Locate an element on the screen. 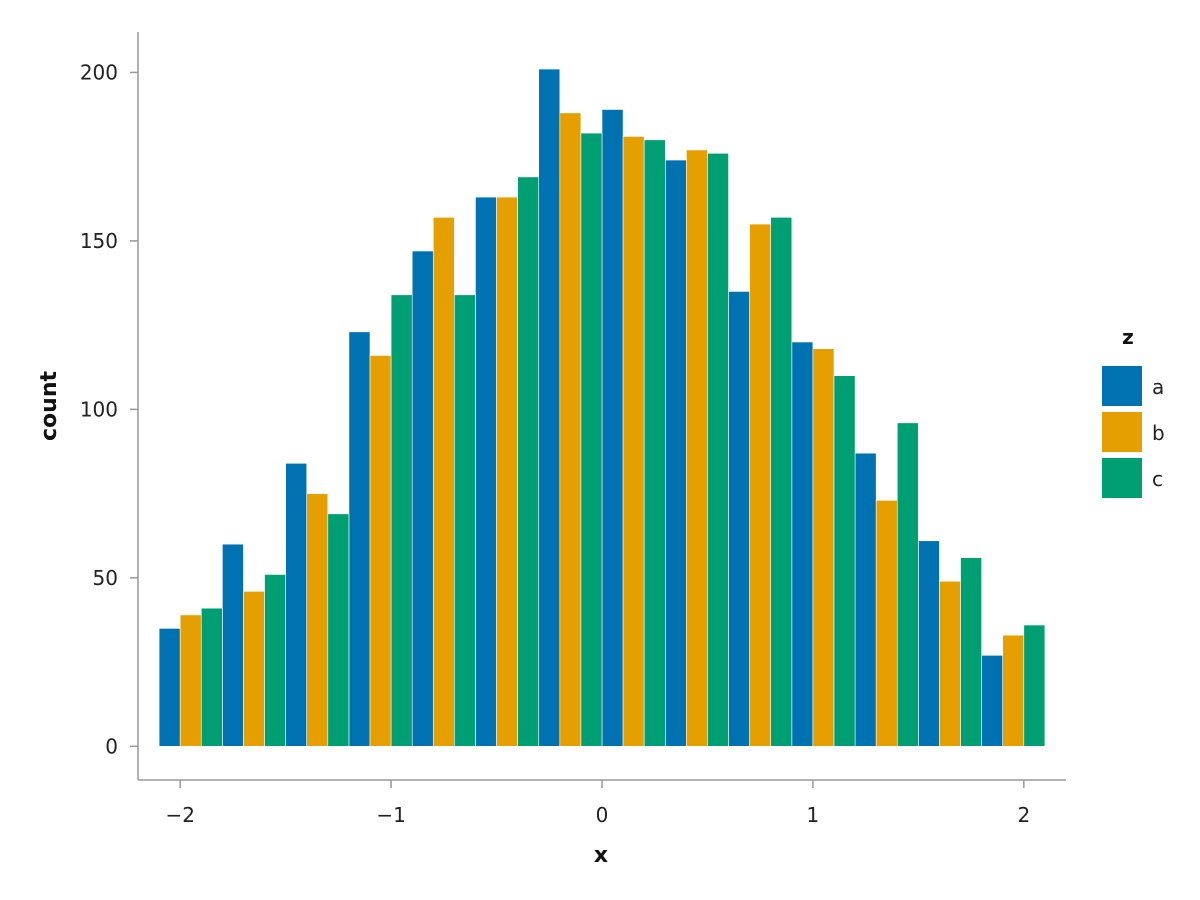  legend-title: z is located at coordinates (1128, 337).